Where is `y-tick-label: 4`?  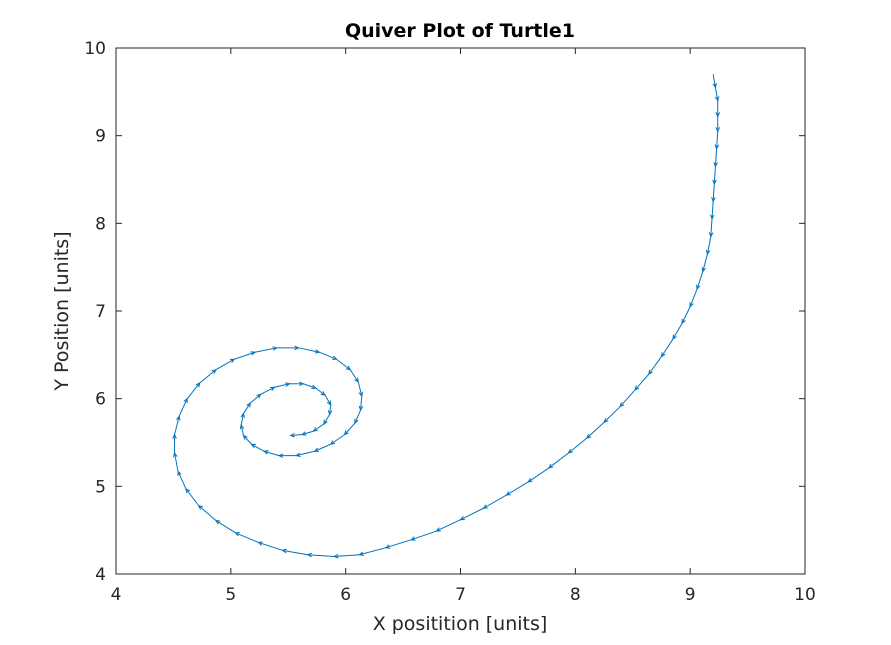 y-tick-label: 4 is located at coordinates (100, 575).